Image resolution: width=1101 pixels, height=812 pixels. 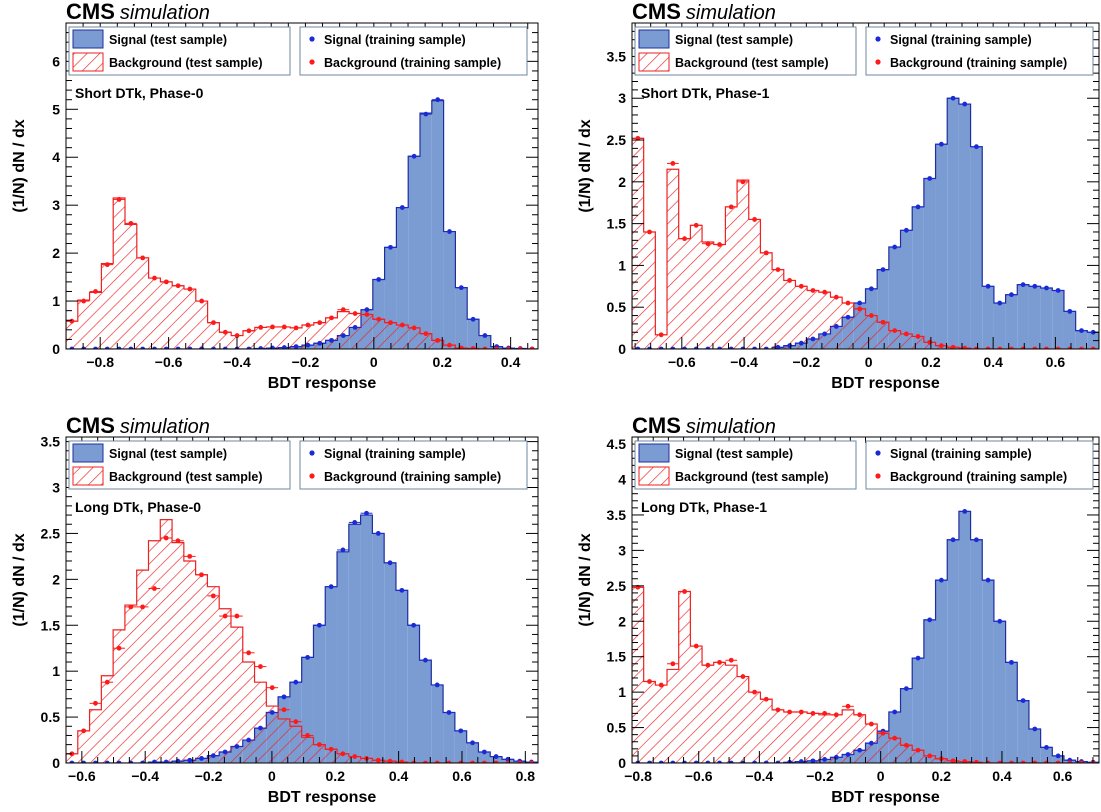 I want to click on x-tick-label: 0.4, so click(x=1002, y=776).